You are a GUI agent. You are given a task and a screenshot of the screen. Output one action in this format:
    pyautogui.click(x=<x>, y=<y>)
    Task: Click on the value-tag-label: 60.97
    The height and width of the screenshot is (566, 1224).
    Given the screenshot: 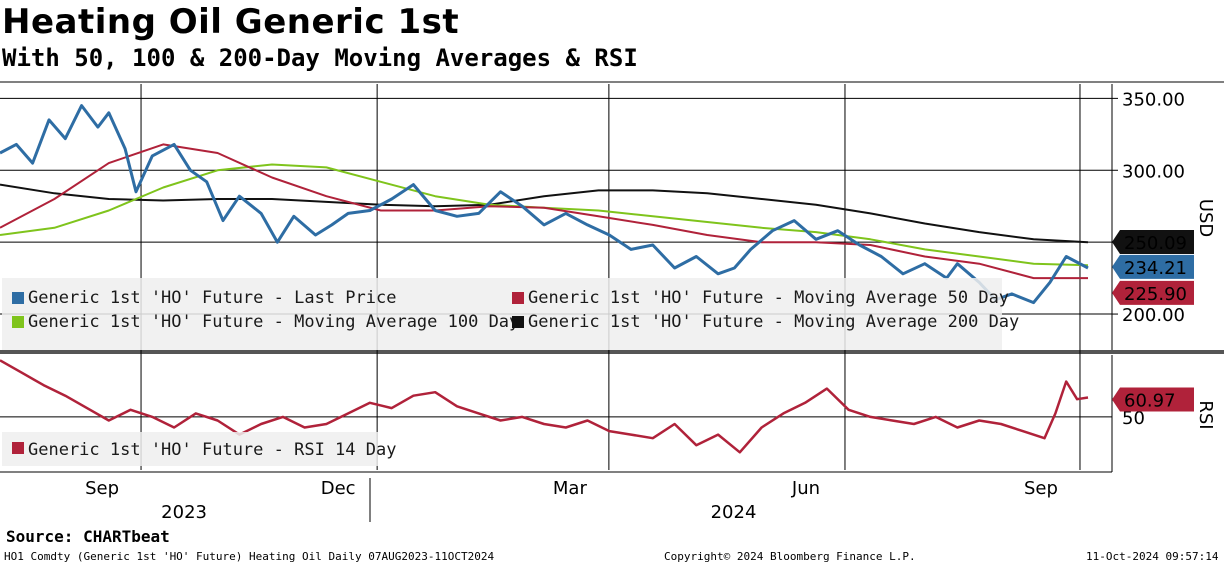 What is the action you would take?
    pyautogui.click(x=1150, y=401)
    